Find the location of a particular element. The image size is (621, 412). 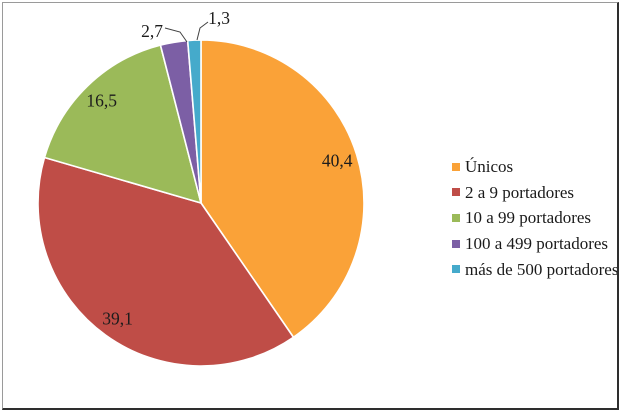

value-label-unicos: 40,4 is located at coordinates (337, 161).